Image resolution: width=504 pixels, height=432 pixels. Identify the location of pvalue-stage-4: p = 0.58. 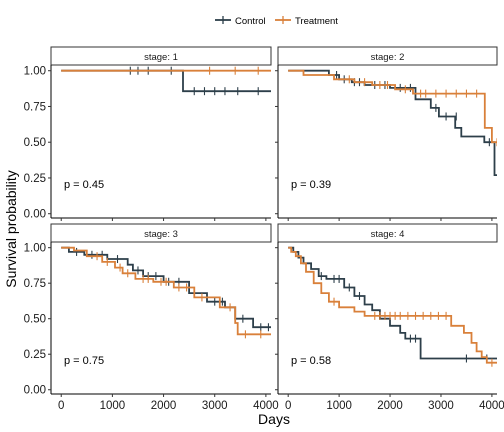
(311, 361).